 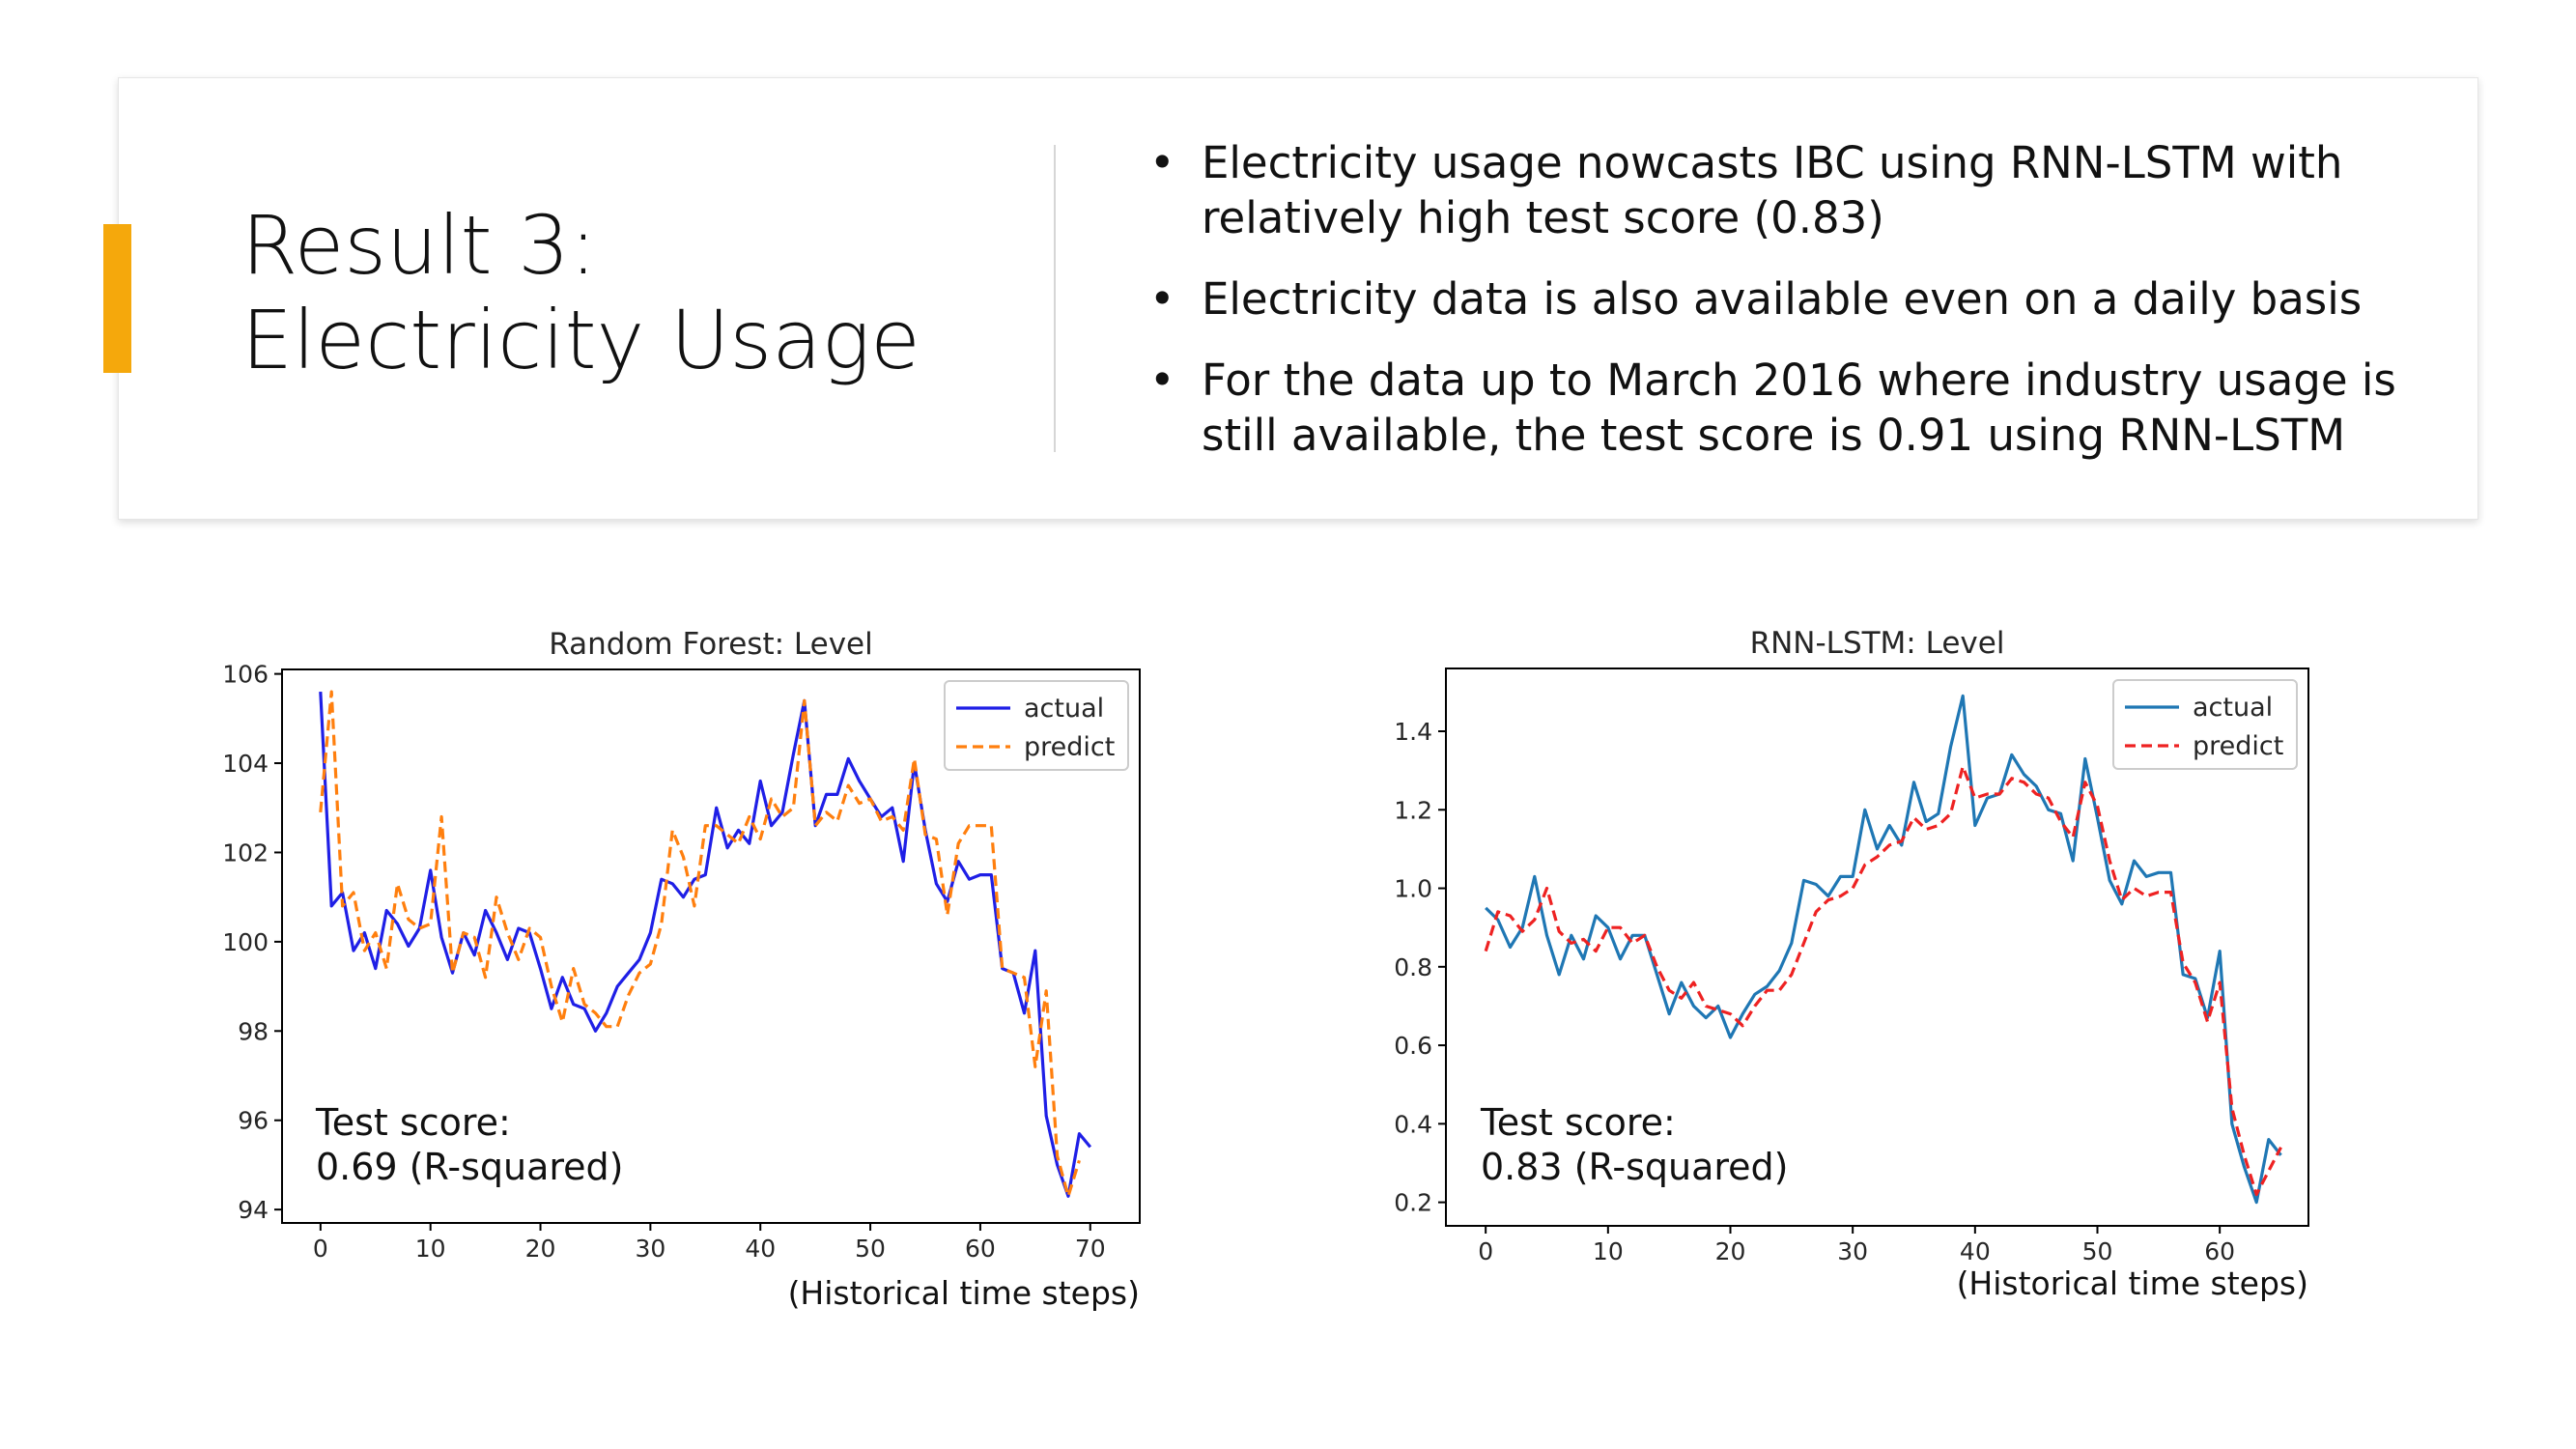 I want to click on lstm-test-score-label: Test score: 0.83 (R-squared), so click(x=1635, y=1144).